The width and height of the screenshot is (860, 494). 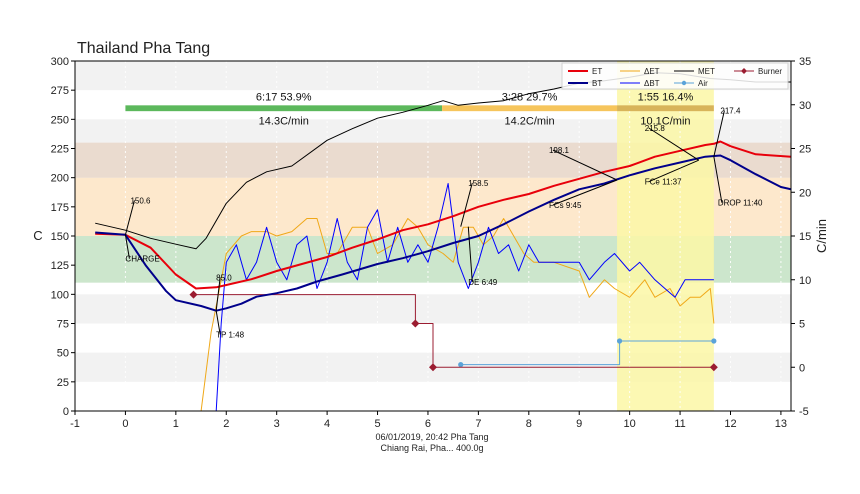 I want to click on series-Burner-line, so click(x=453, y=331).